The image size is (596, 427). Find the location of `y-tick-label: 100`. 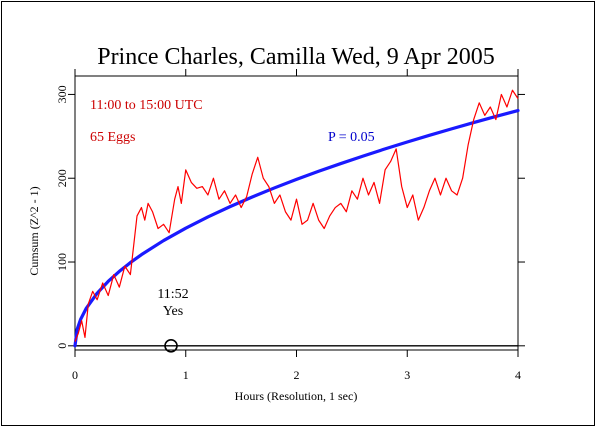

y-tick-label: 100 is located at coordinates (62, 262).